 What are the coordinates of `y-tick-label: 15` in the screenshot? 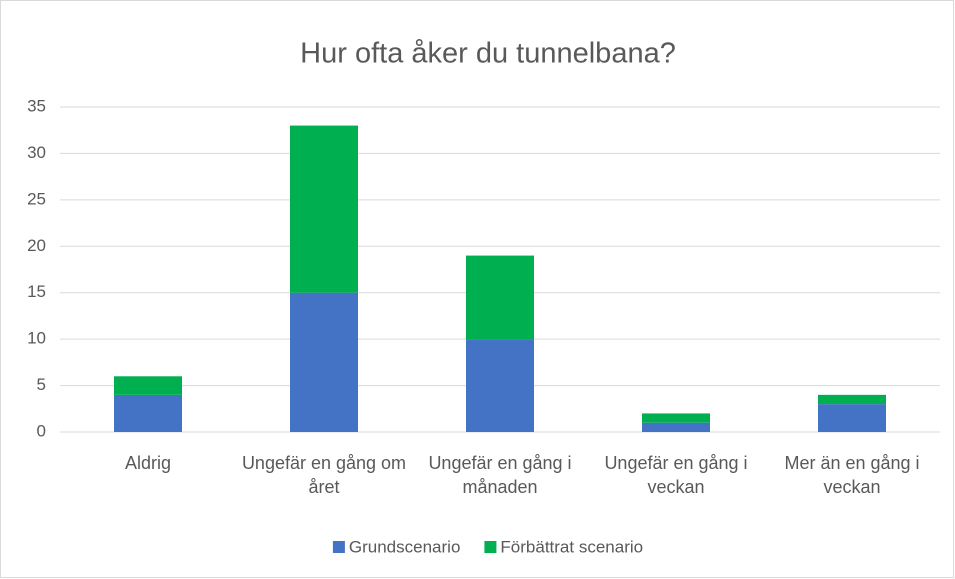 It's located at (36, 291).